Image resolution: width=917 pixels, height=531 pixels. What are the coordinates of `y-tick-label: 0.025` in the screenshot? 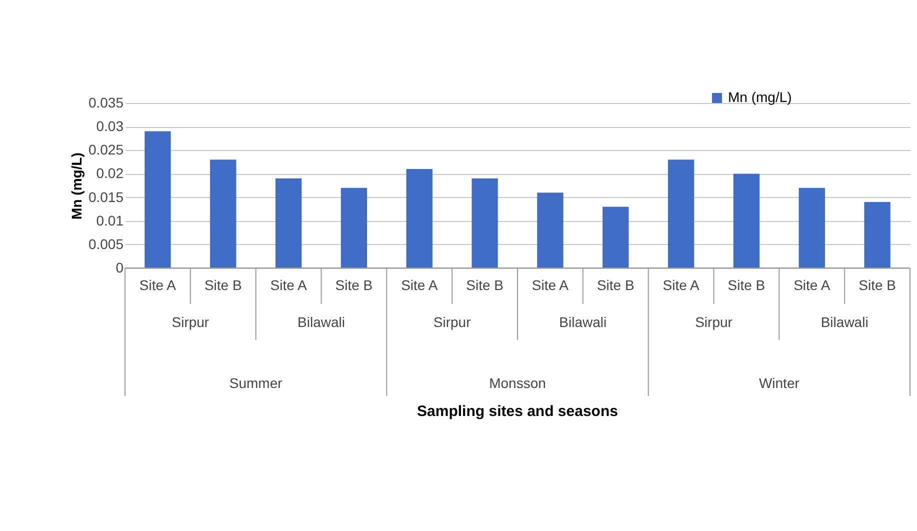 It's located at (106, 150).